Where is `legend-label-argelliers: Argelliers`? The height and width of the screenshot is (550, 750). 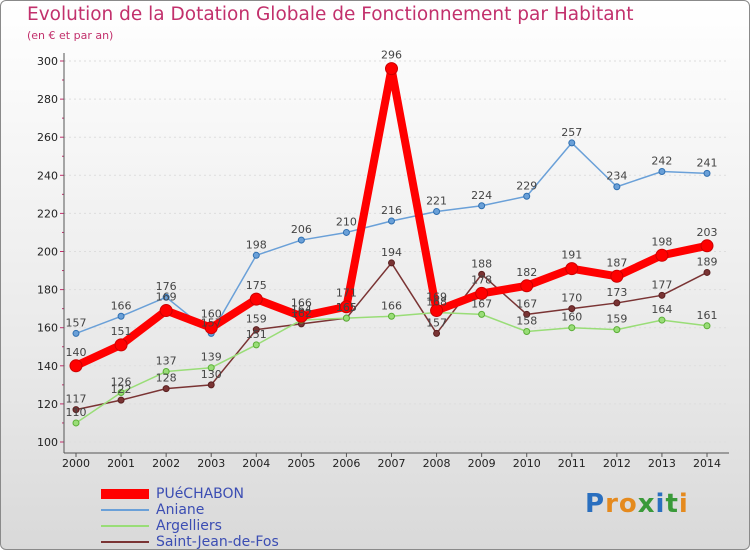
legend-label-argelliers: Argelliers is located at coordinates (189, 526).